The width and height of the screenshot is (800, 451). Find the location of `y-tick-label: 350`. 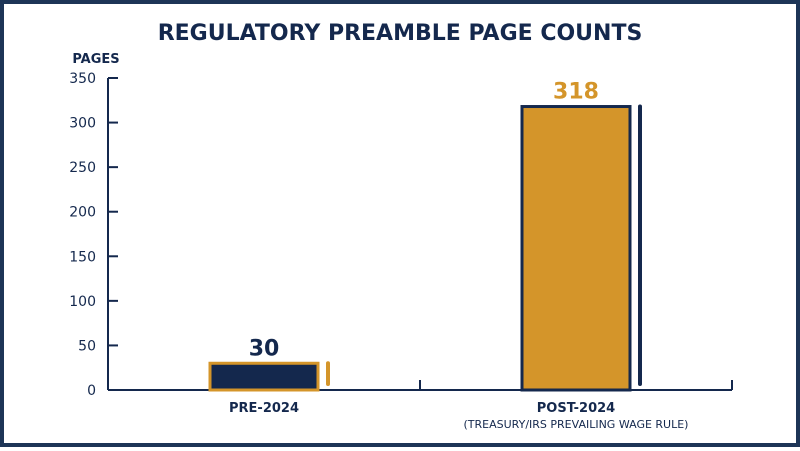

y-tick-label: 350 is located at coordinates (82, 79).